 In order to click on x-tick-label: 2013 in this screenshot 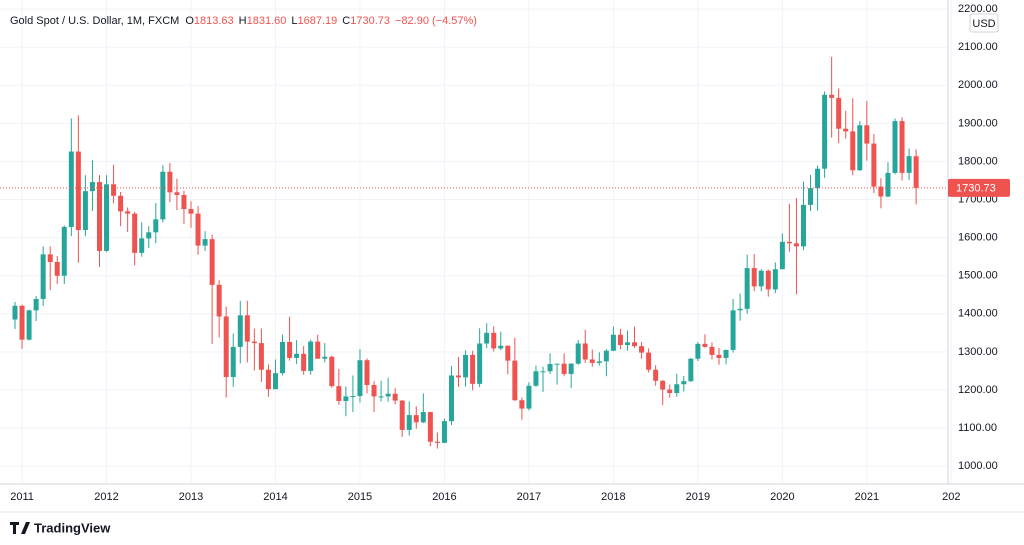, I will do `click(191, 497)`.